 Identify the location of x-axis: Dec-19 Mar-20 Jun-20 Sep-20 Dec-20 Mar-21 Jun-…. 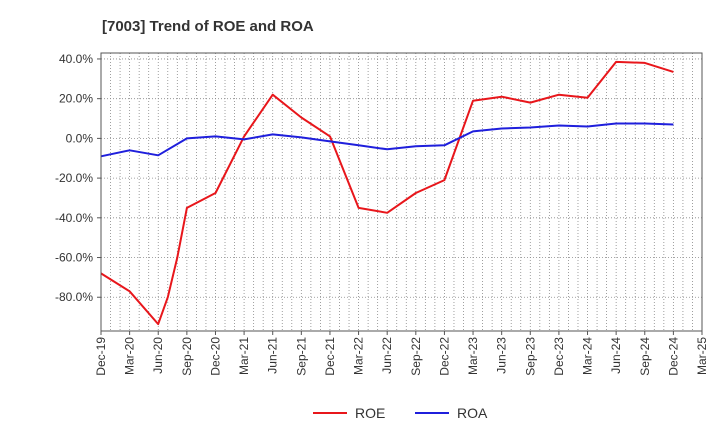
(401, 353).